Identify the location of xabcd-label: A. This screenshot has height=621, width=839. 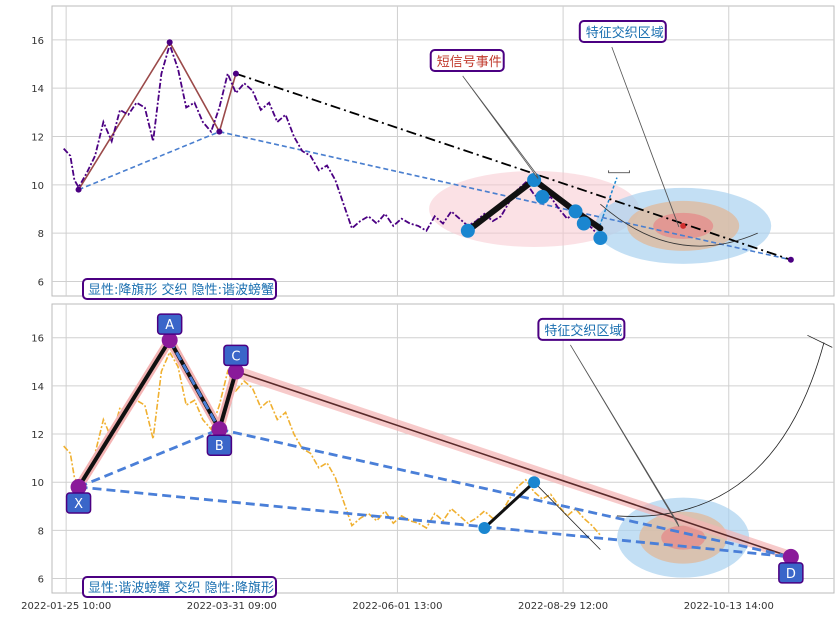
(169, 325).